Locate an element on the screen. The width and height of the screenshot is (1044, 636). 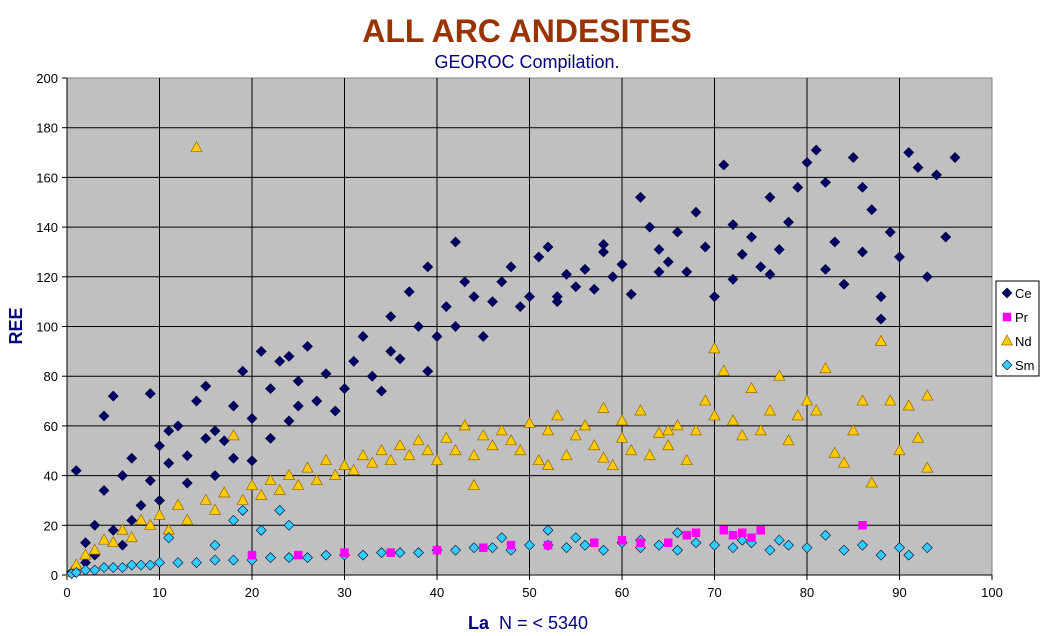
x-tick-label: 10 is located at coordinates (159, 592).